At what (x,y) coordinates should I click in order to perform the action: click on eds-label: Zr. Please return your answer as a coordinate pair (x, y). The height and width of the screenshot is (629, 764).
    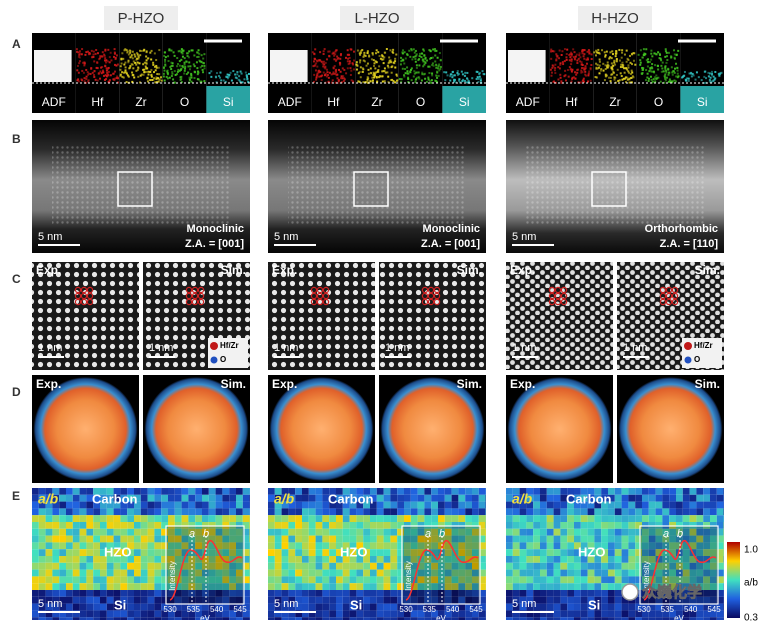
    Looking at the image, I should click on (376, 102).